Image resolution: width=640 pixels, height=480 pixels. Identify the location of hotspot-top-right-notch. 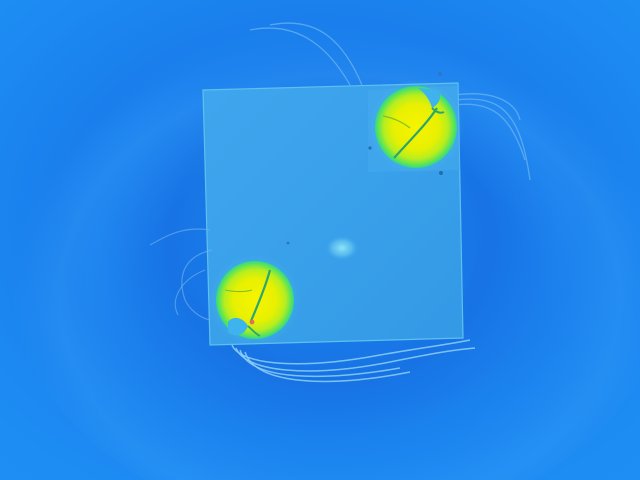
(429, 98).